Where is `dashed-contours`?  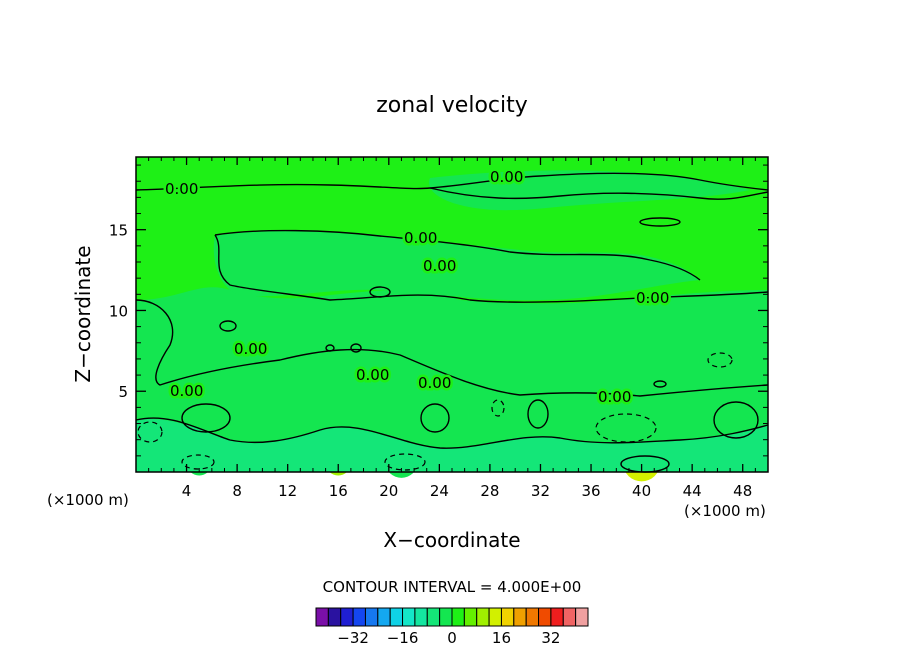
dashed-contours is located at coordinates (435, 411).